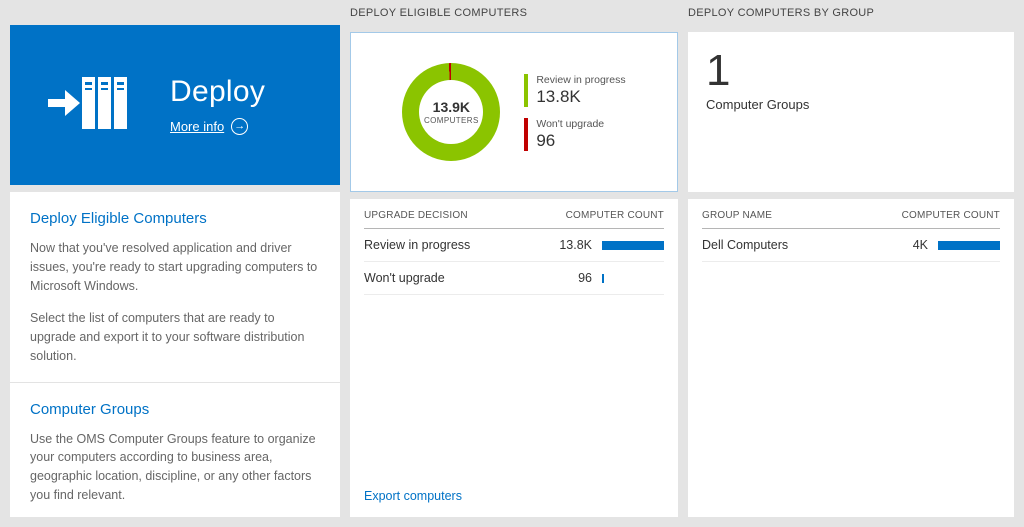 The height and width of the screenshot is (527, 1024). Describe the element at coordinates (851, 112) in the screenshot. I see `computer-groups-count-tile: 1 Computer Groups` at that location.